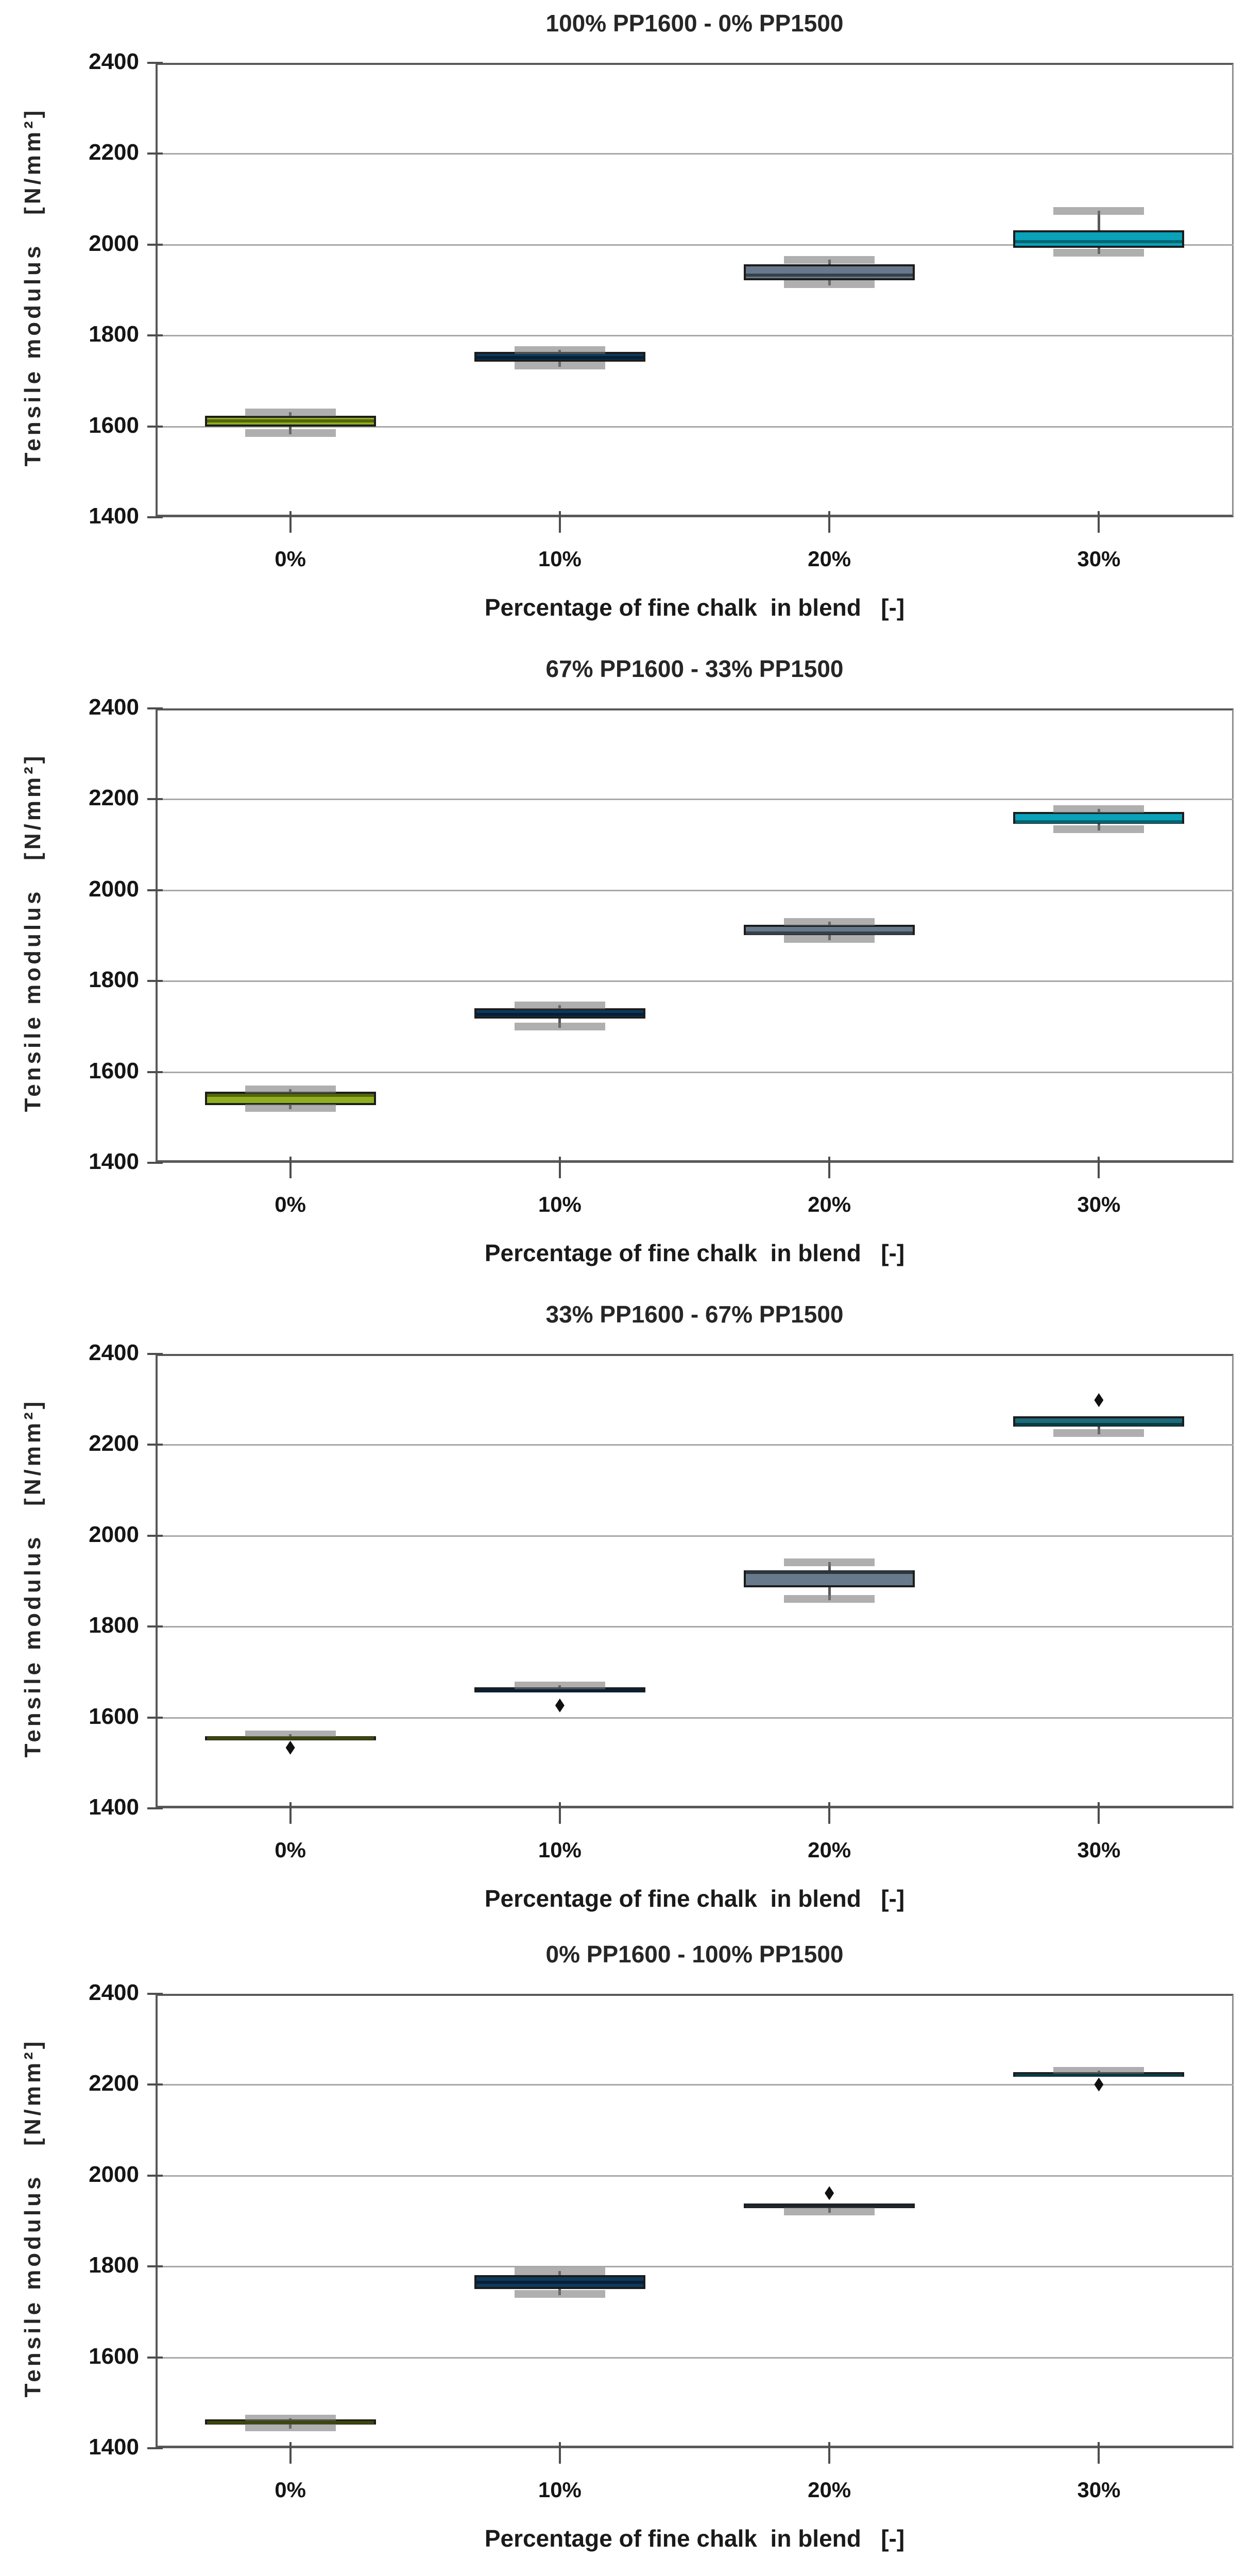 The image size is (1247, 2576). Describe the element at coordinates (1099, 2490) in the screenshot. I see `x-tick-label: 30%` at that location.